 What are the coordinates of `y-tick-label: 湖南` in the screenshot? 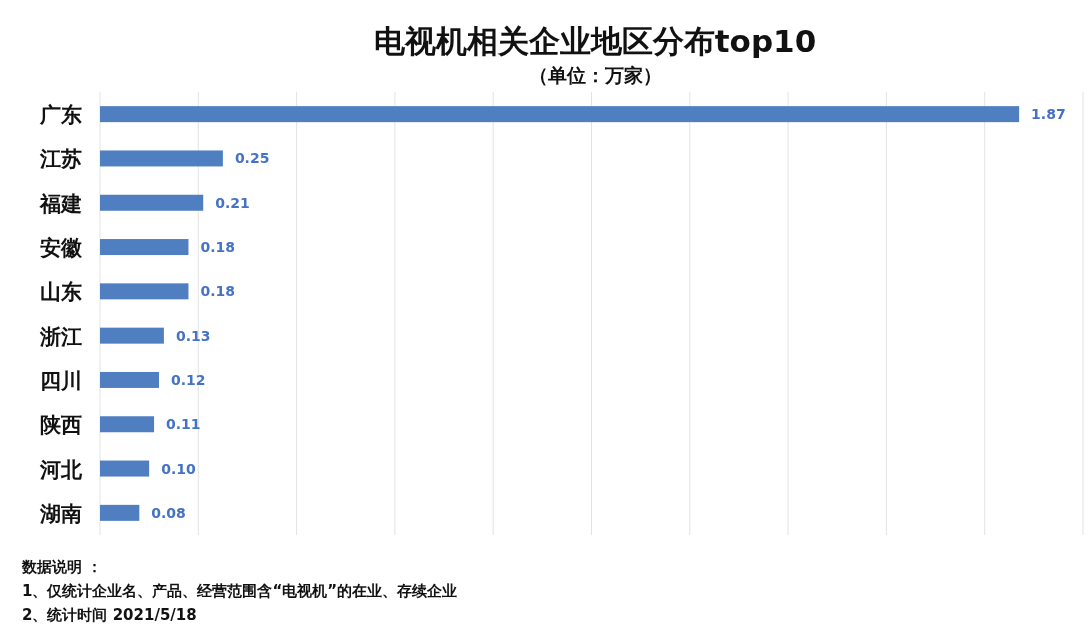 It's located at (60, 513).